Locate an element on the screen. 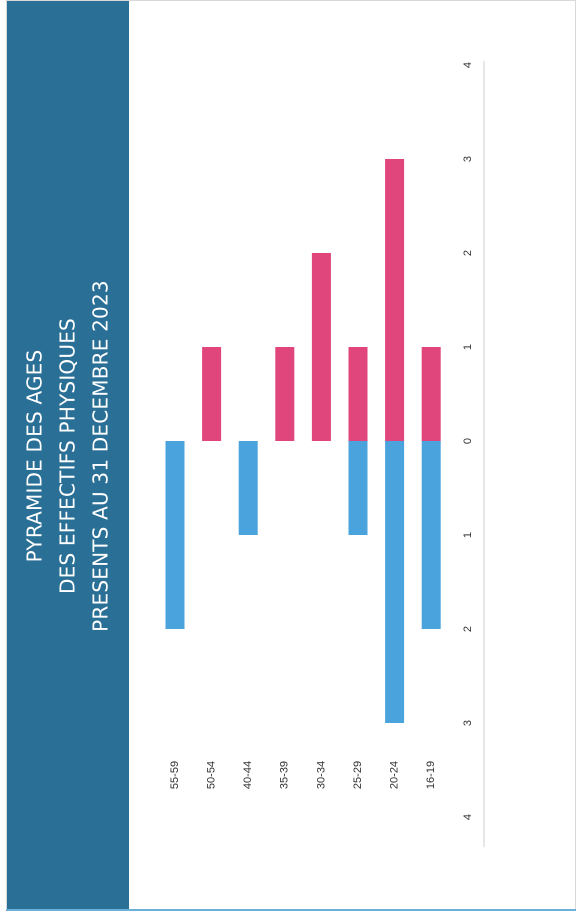 This screenshot has width=581, height=912. age-category-label: 55-59 is located at coordinates (175, 775).